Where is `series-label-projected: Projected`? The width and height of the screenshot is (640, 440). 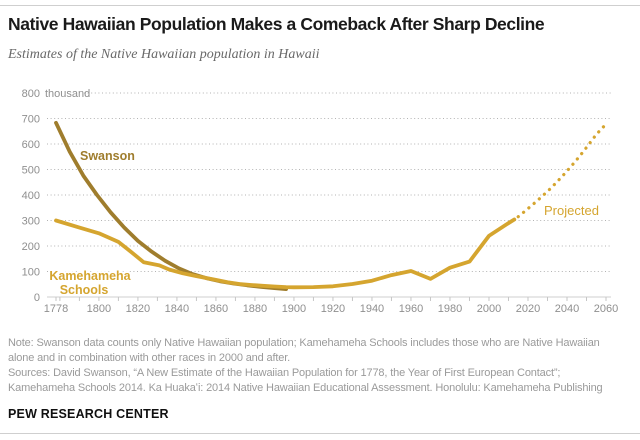
series-label-projected: Projected is located at coordinates (571, 210).